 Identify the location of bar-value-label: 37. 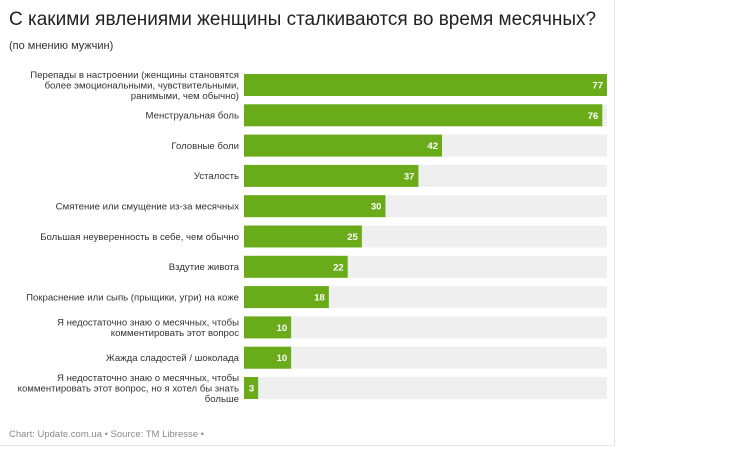
(409, 176).